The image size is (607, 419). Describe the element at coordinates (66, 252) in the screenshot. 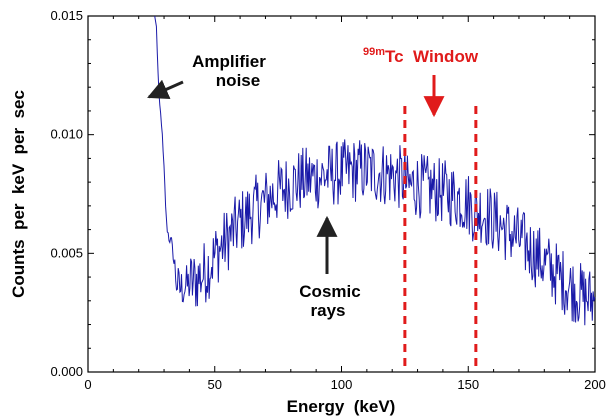

I see `y-tick-label: 0.005` at that location.